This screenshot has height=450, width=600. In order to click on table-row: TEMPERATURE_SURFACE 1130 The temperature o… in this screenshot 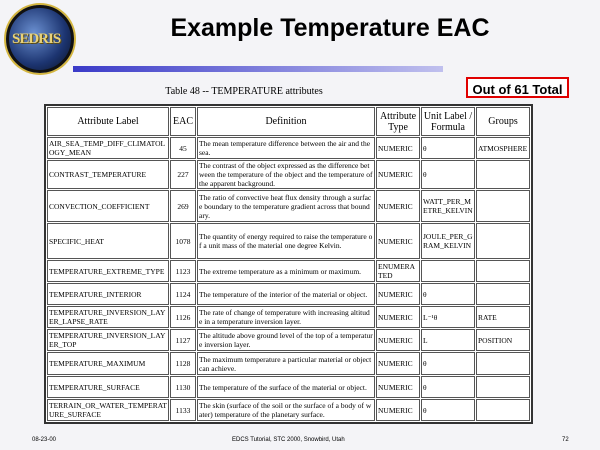, I will do `click(288, 387)`.